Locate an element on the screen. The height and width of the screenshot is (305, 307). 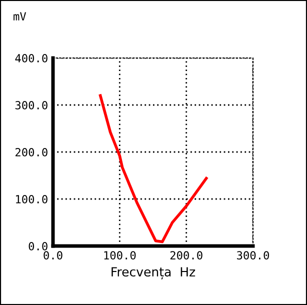
x-tick-label: 100.0 is located at coordinates (120, 255).